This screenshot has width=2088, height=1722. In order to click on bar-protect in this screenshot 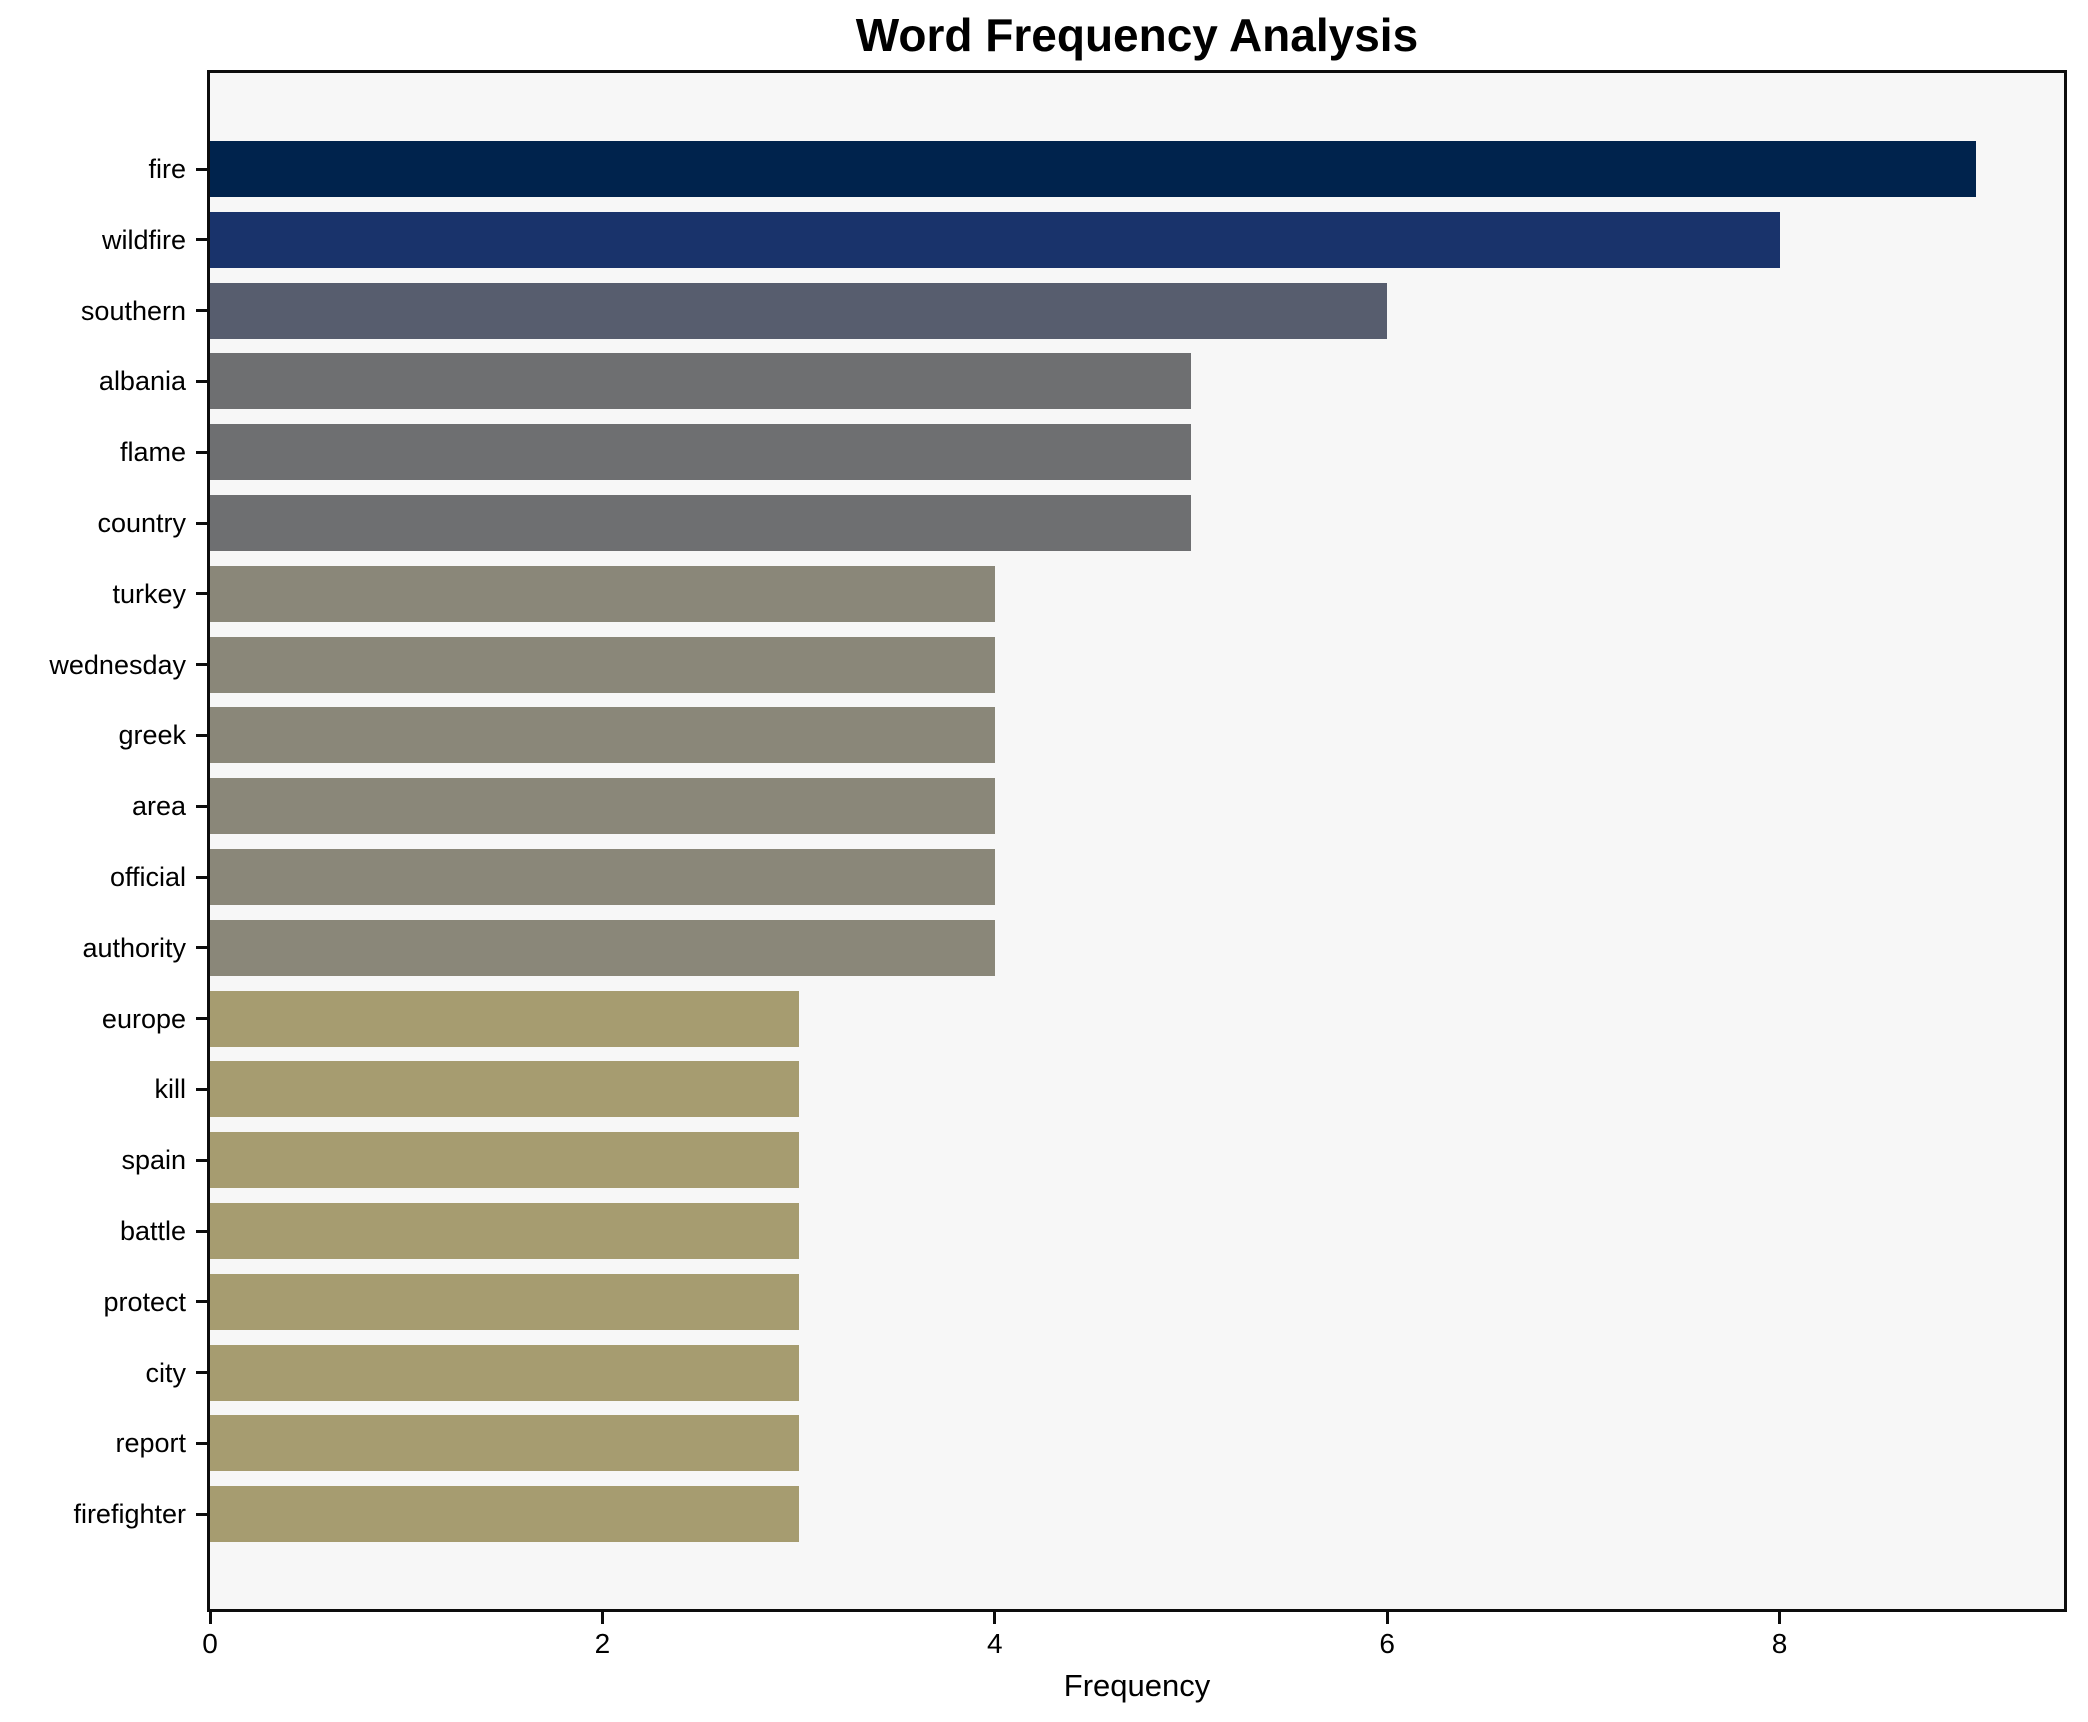, I will do `click(504, 1301)`.